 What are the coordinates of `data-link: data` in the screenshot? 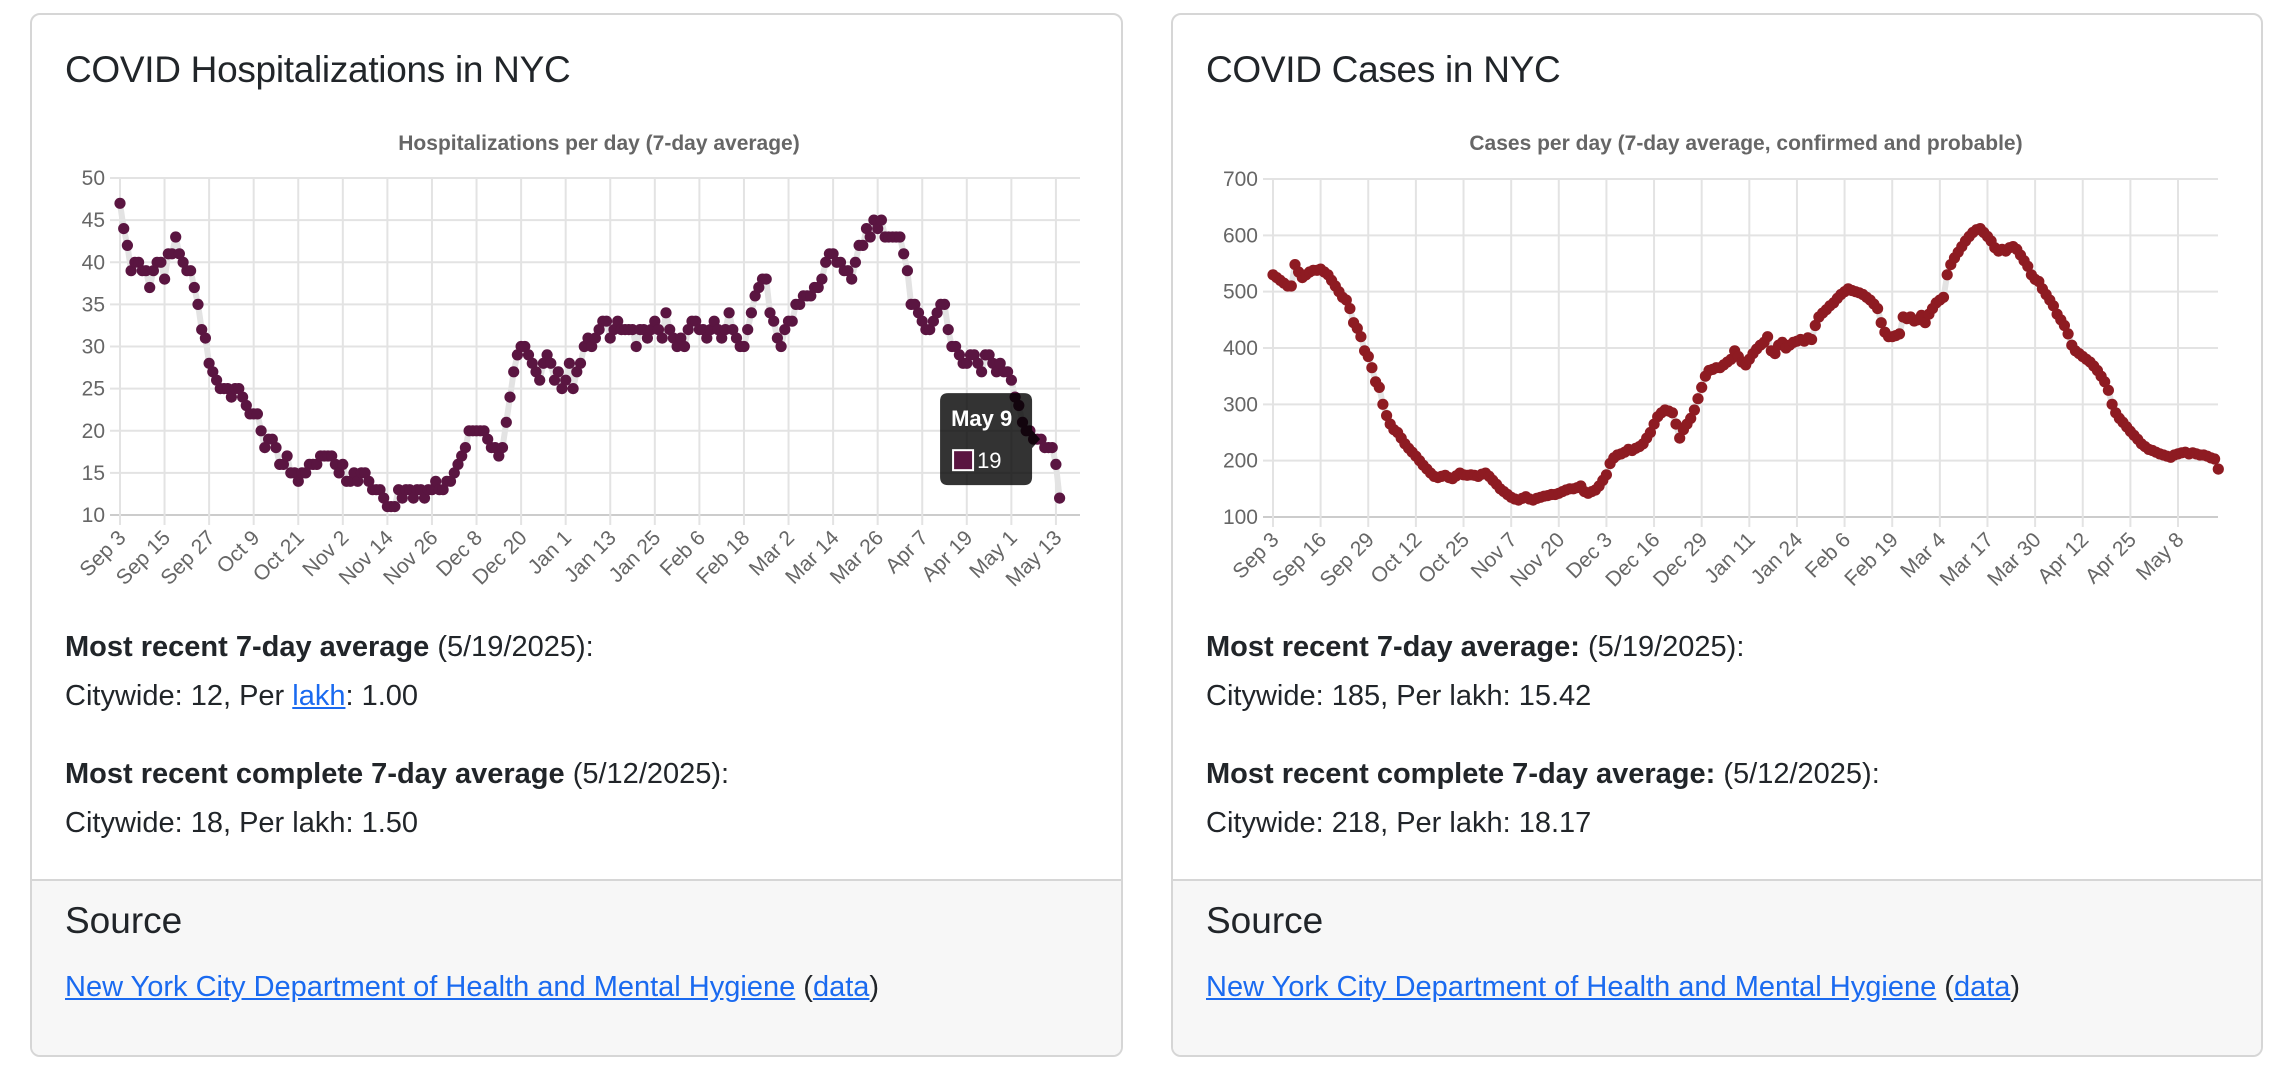 It's located at (1982, 987).